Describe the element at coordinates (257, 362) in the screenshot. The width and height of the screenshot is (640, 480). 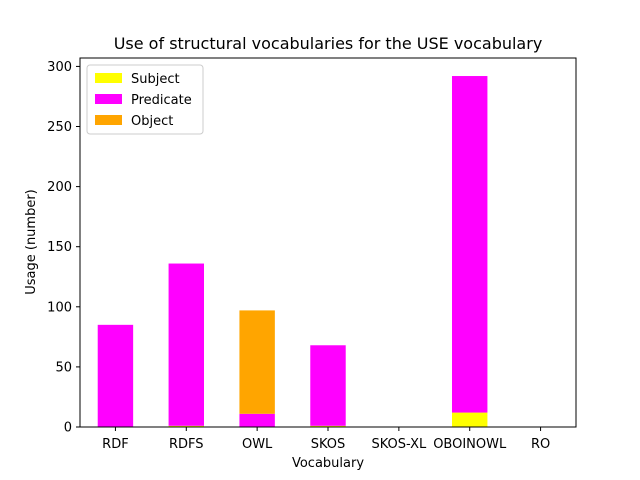
I see `bar-object-owl` at that location.